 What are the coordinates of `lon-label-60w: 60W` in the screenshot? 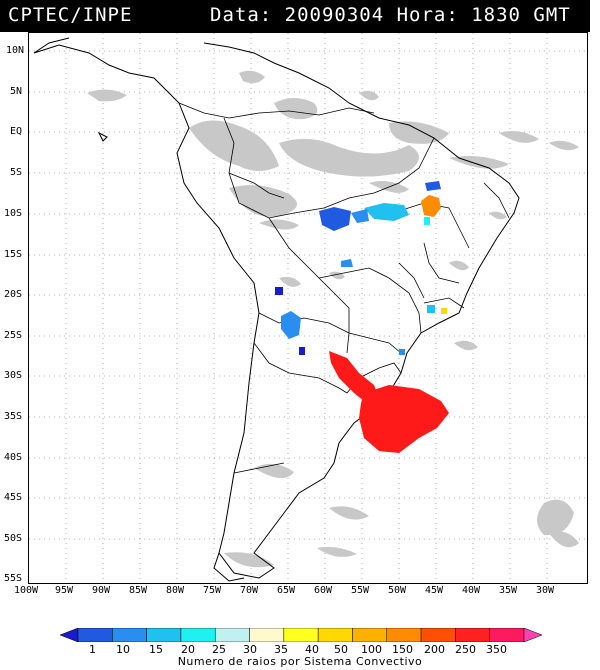 It's located at (323, 590).